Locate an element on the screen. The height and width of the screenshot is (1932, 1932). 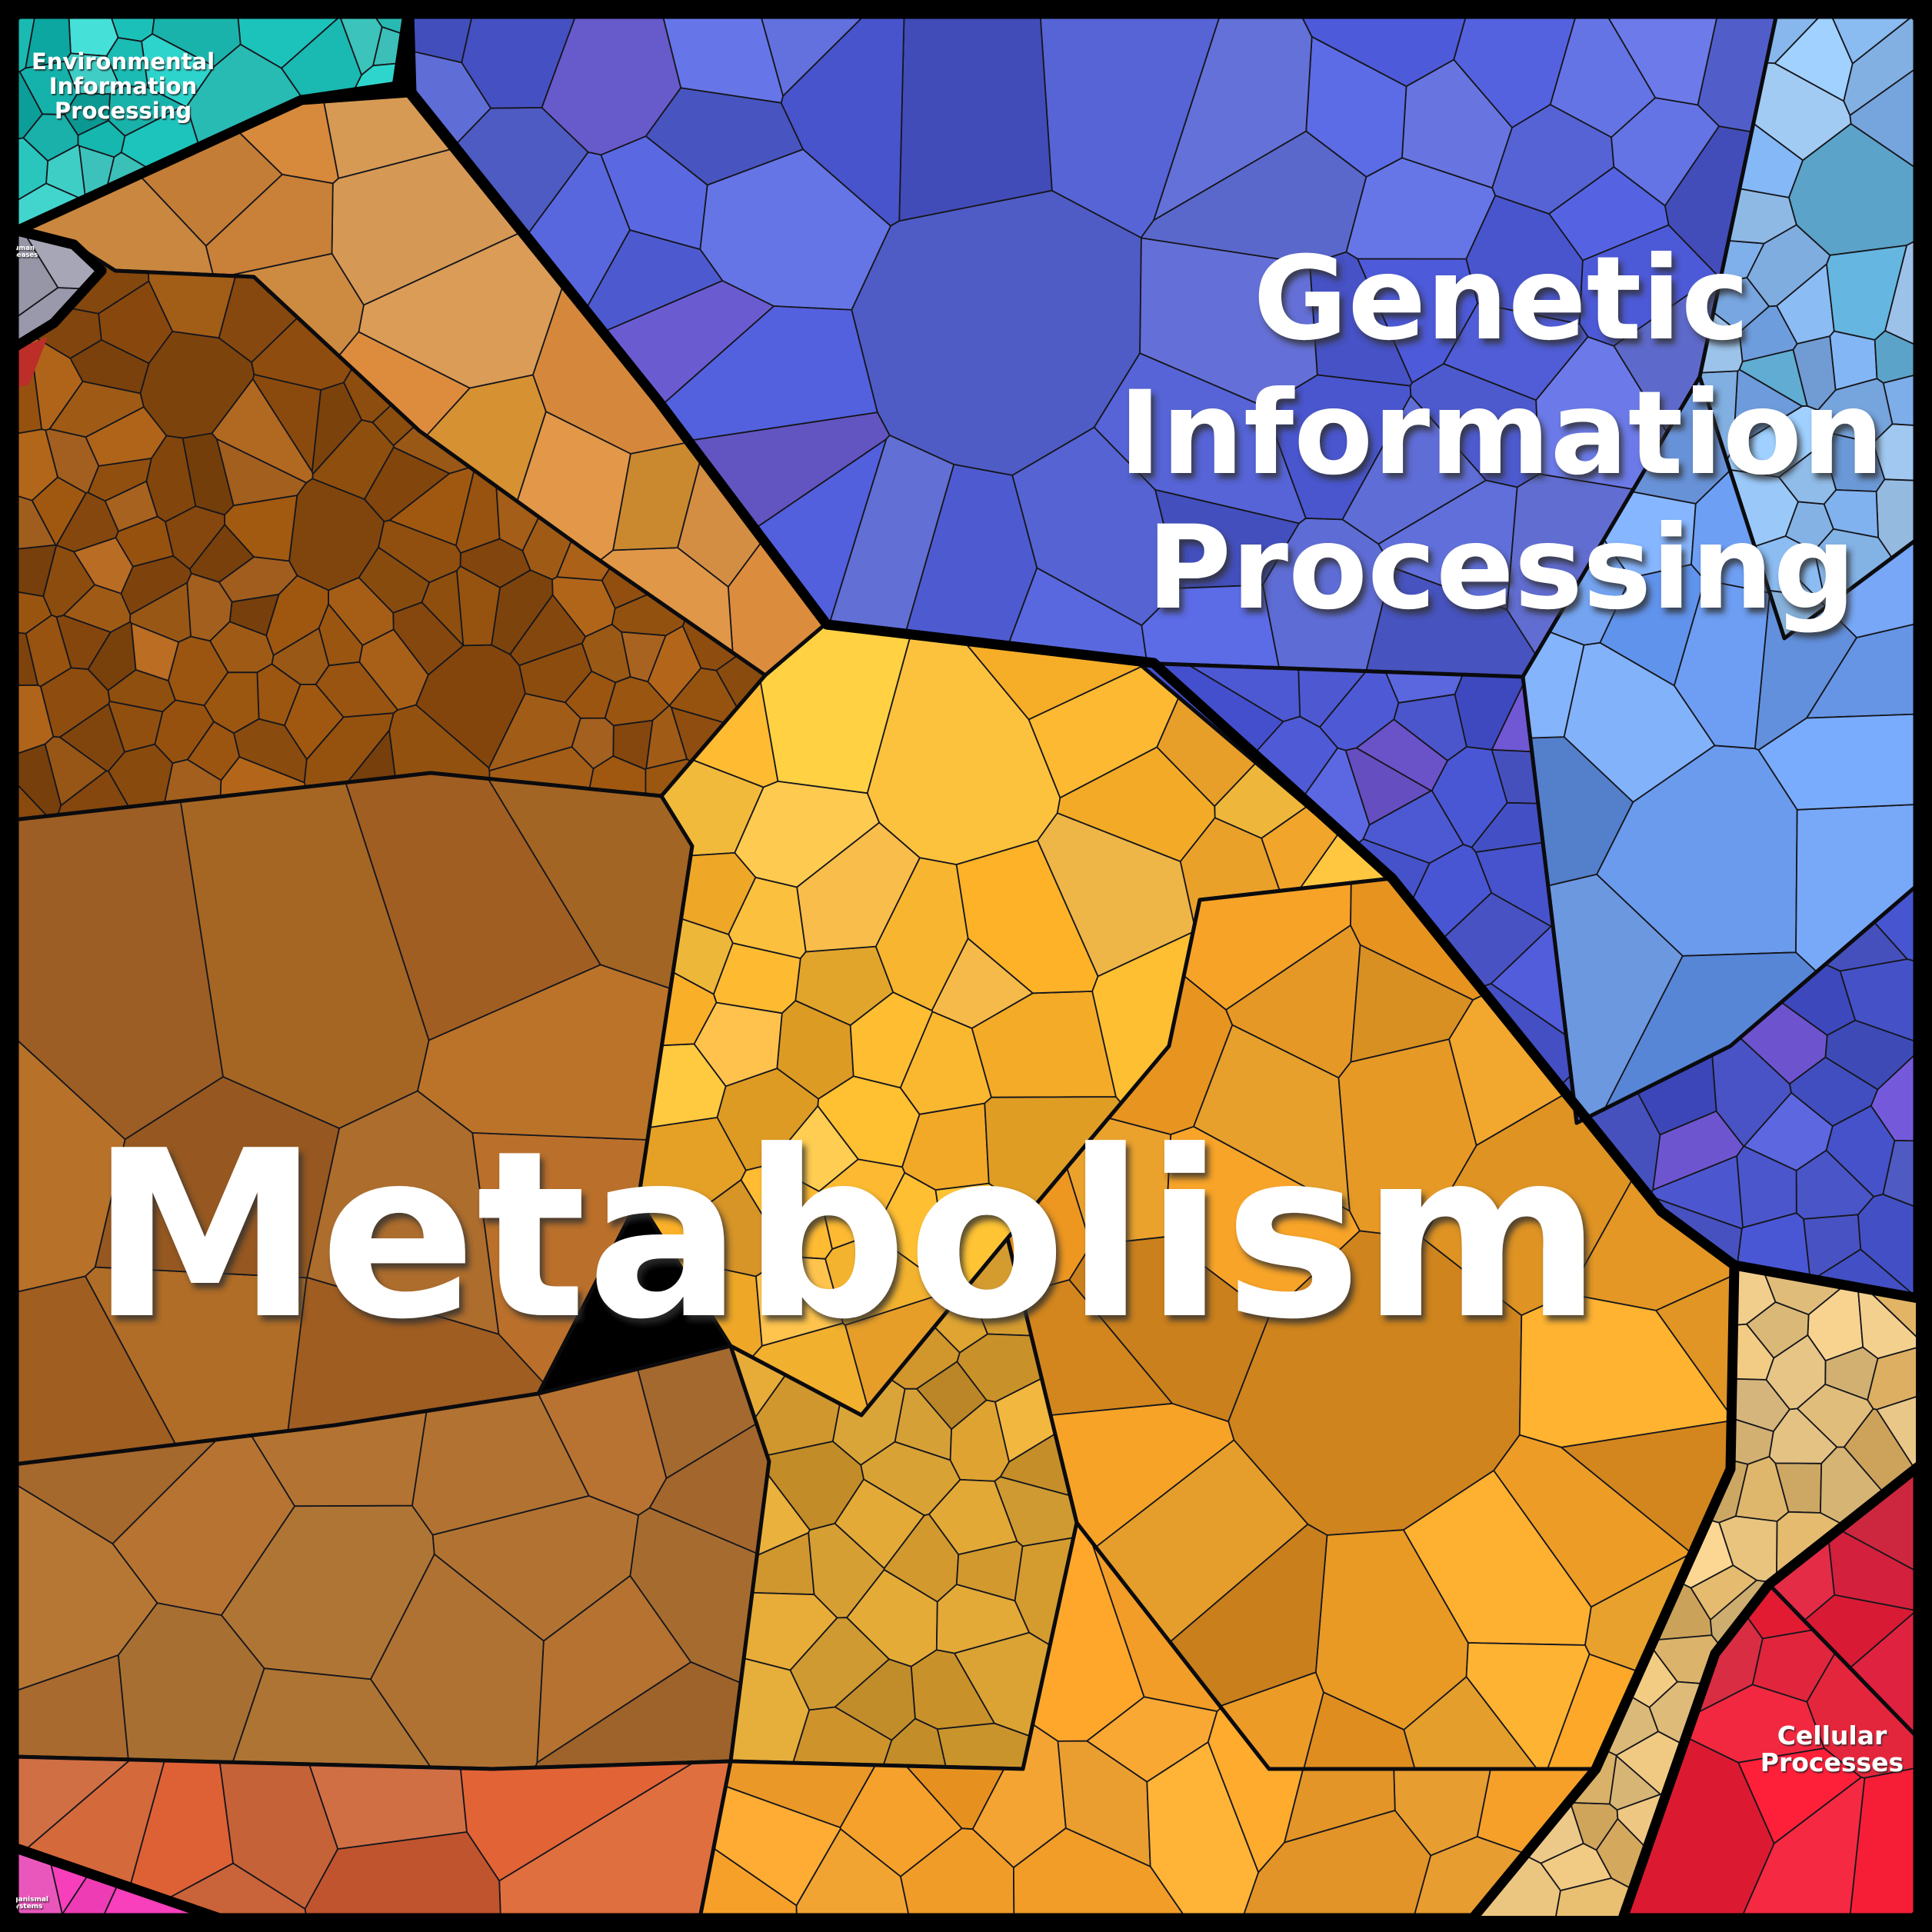
label-organismal: Organismal Systems is located at coordinates (26, 1903).